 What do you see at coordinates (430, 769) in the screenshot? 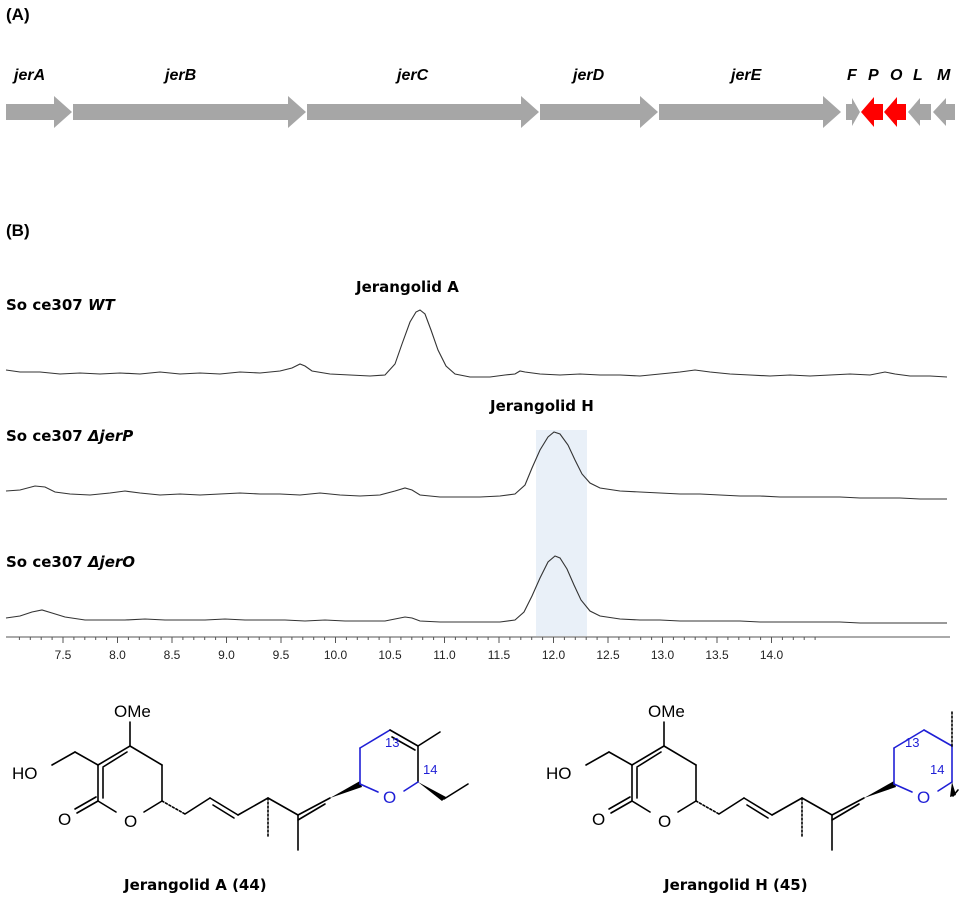
I see `label-a-c14: 14` at bounding box center [430, 769].